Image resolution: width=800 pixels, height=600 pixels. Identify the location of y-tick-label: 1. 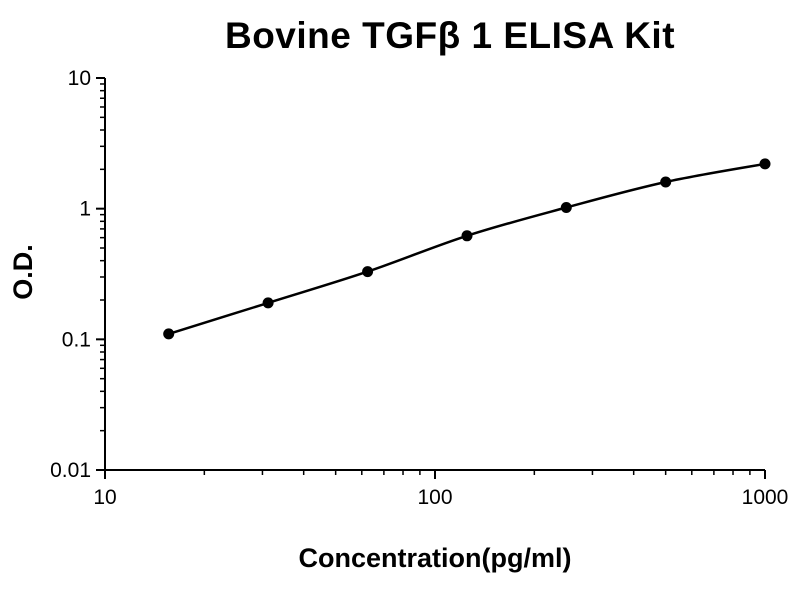
(85, 209).